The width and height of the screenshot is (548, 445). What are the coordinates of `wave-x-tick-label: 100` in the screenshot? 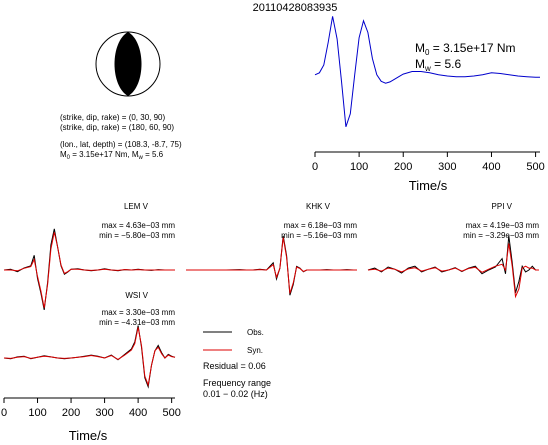 It's located at (37, 413).